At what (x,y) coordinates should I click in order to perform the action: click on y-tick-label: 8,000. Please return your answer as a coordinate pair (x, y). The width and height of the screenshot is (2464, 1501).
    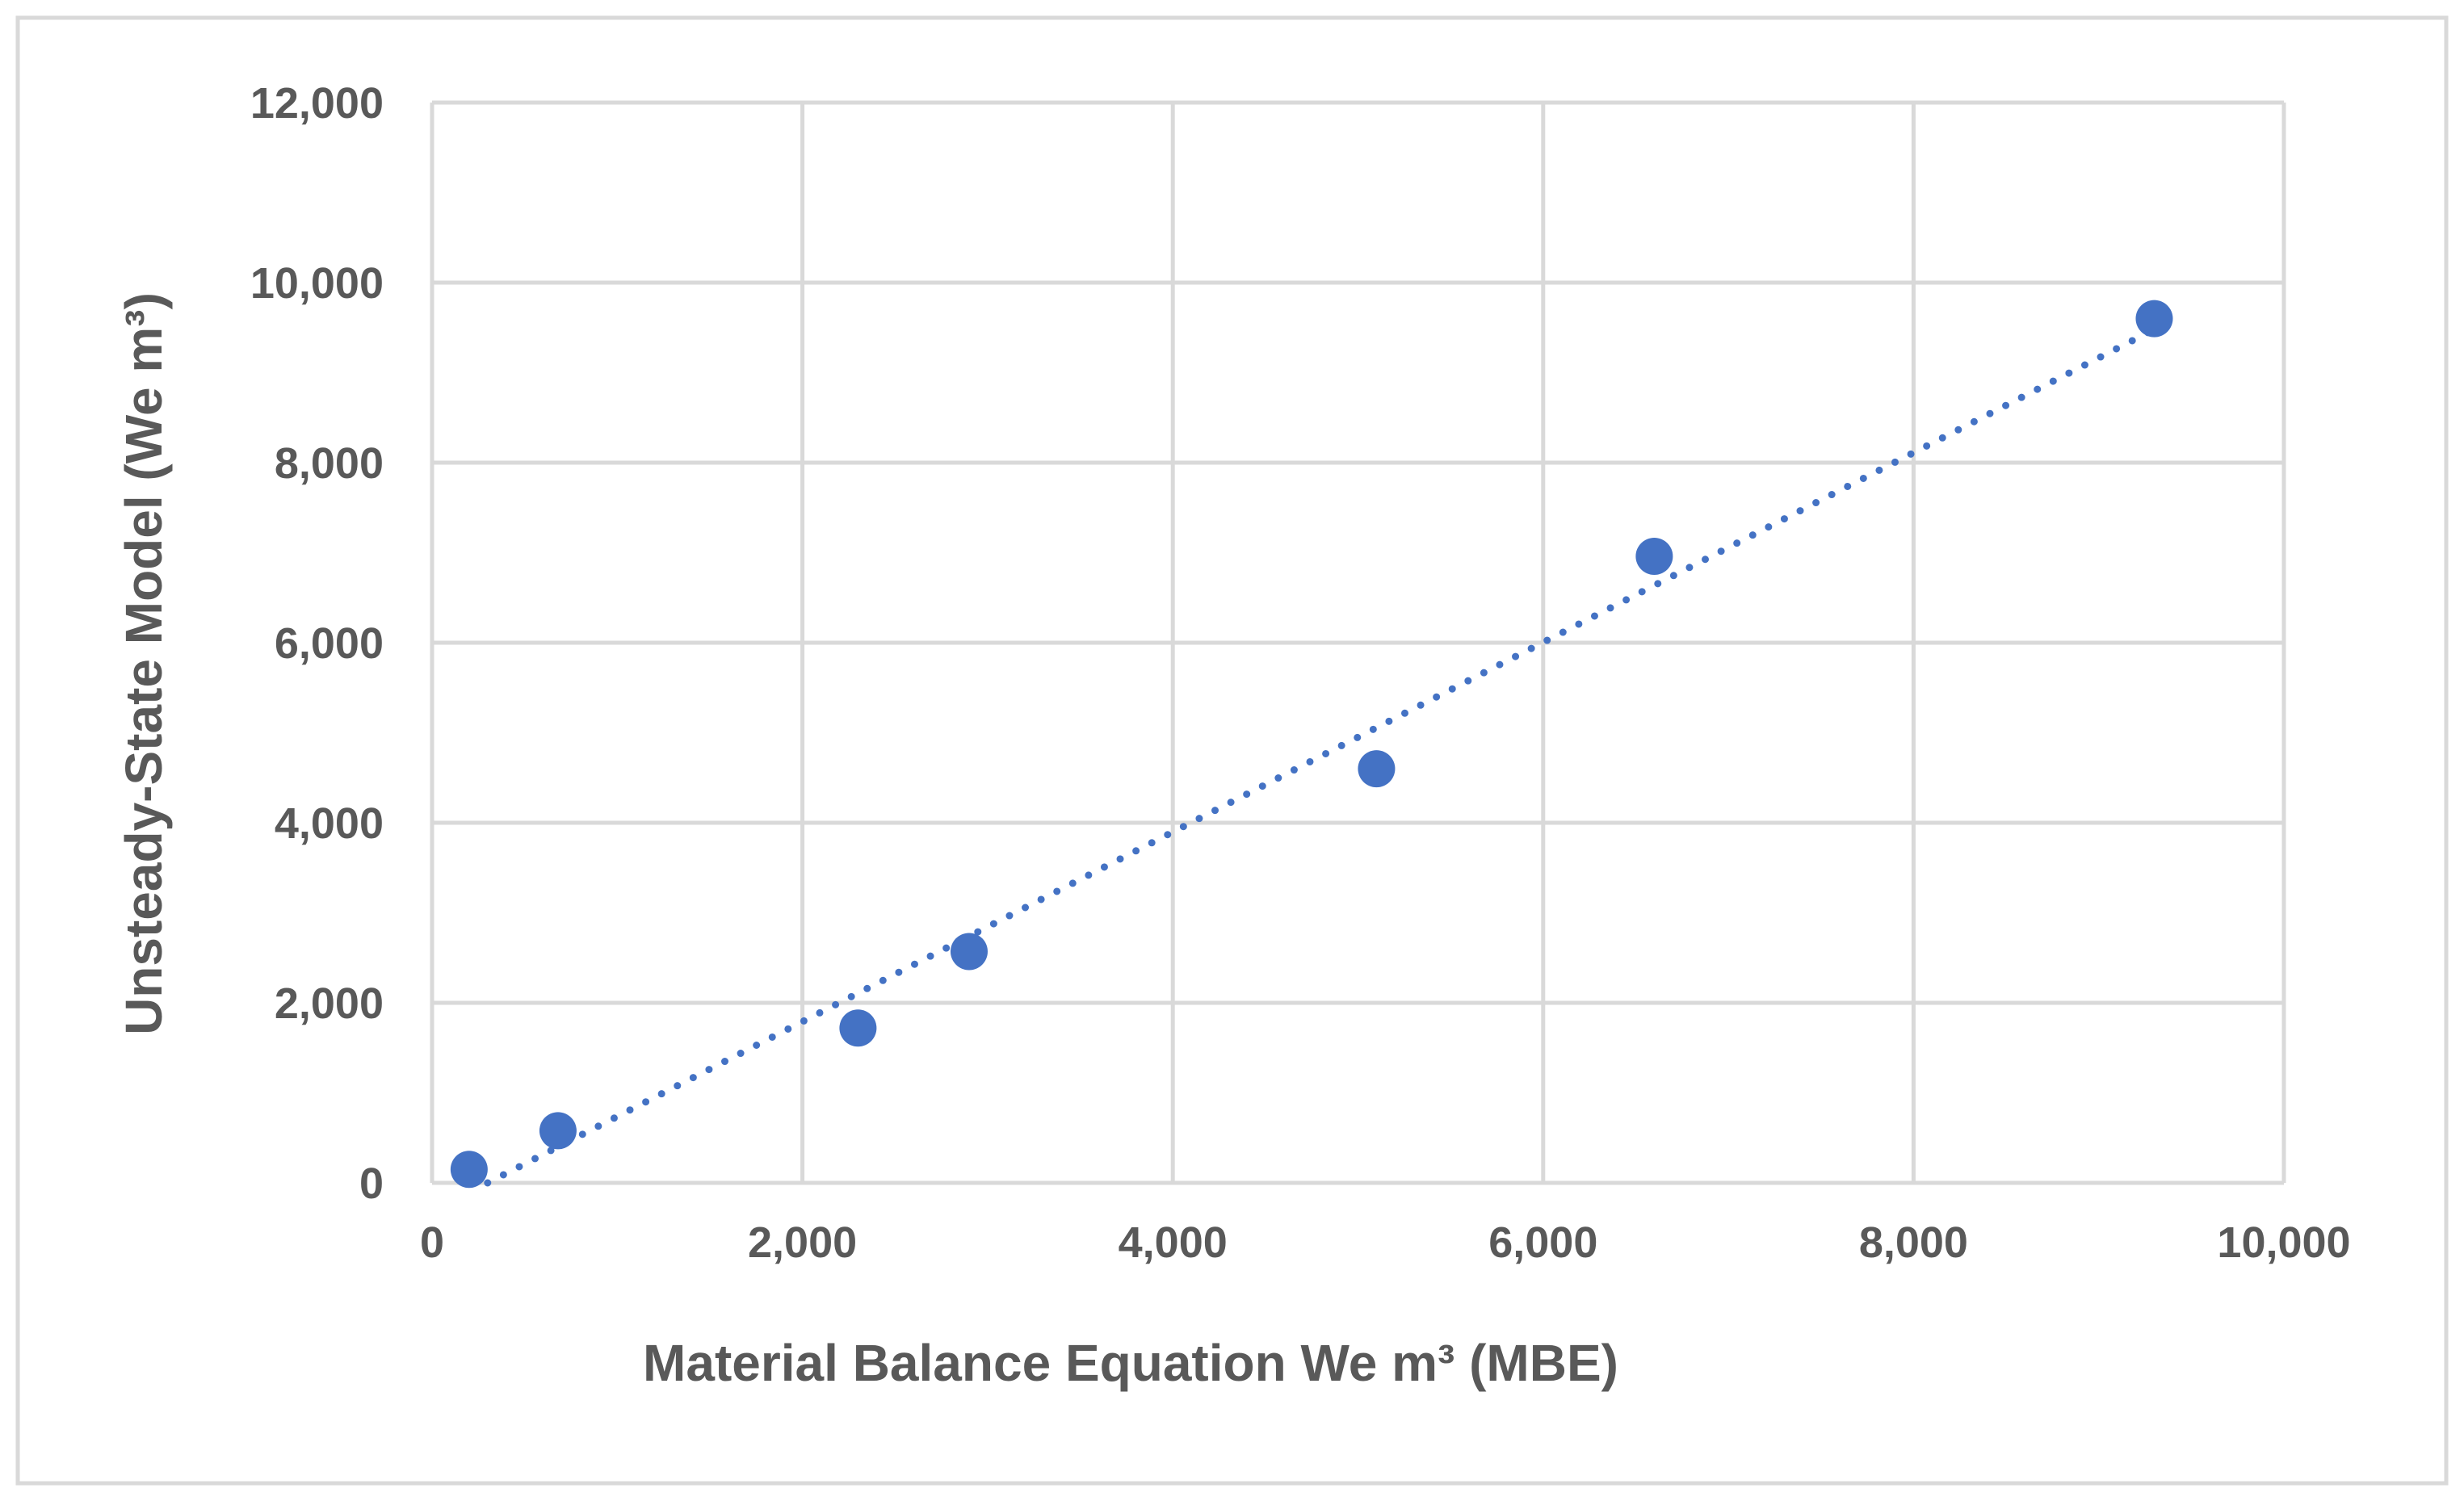
    Looking at the image, I should click on (329, 463).